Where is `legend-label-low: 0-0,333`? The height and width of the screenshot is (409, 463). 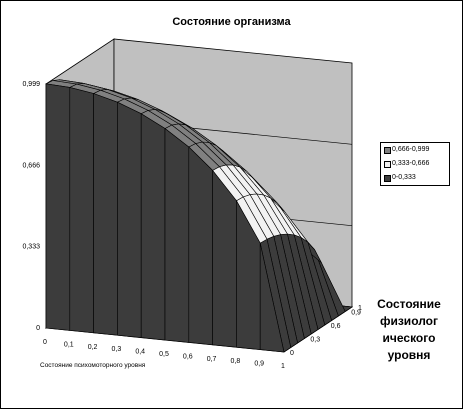 legend-label-low: 0-0,333 is located at coordinates (404, 177).